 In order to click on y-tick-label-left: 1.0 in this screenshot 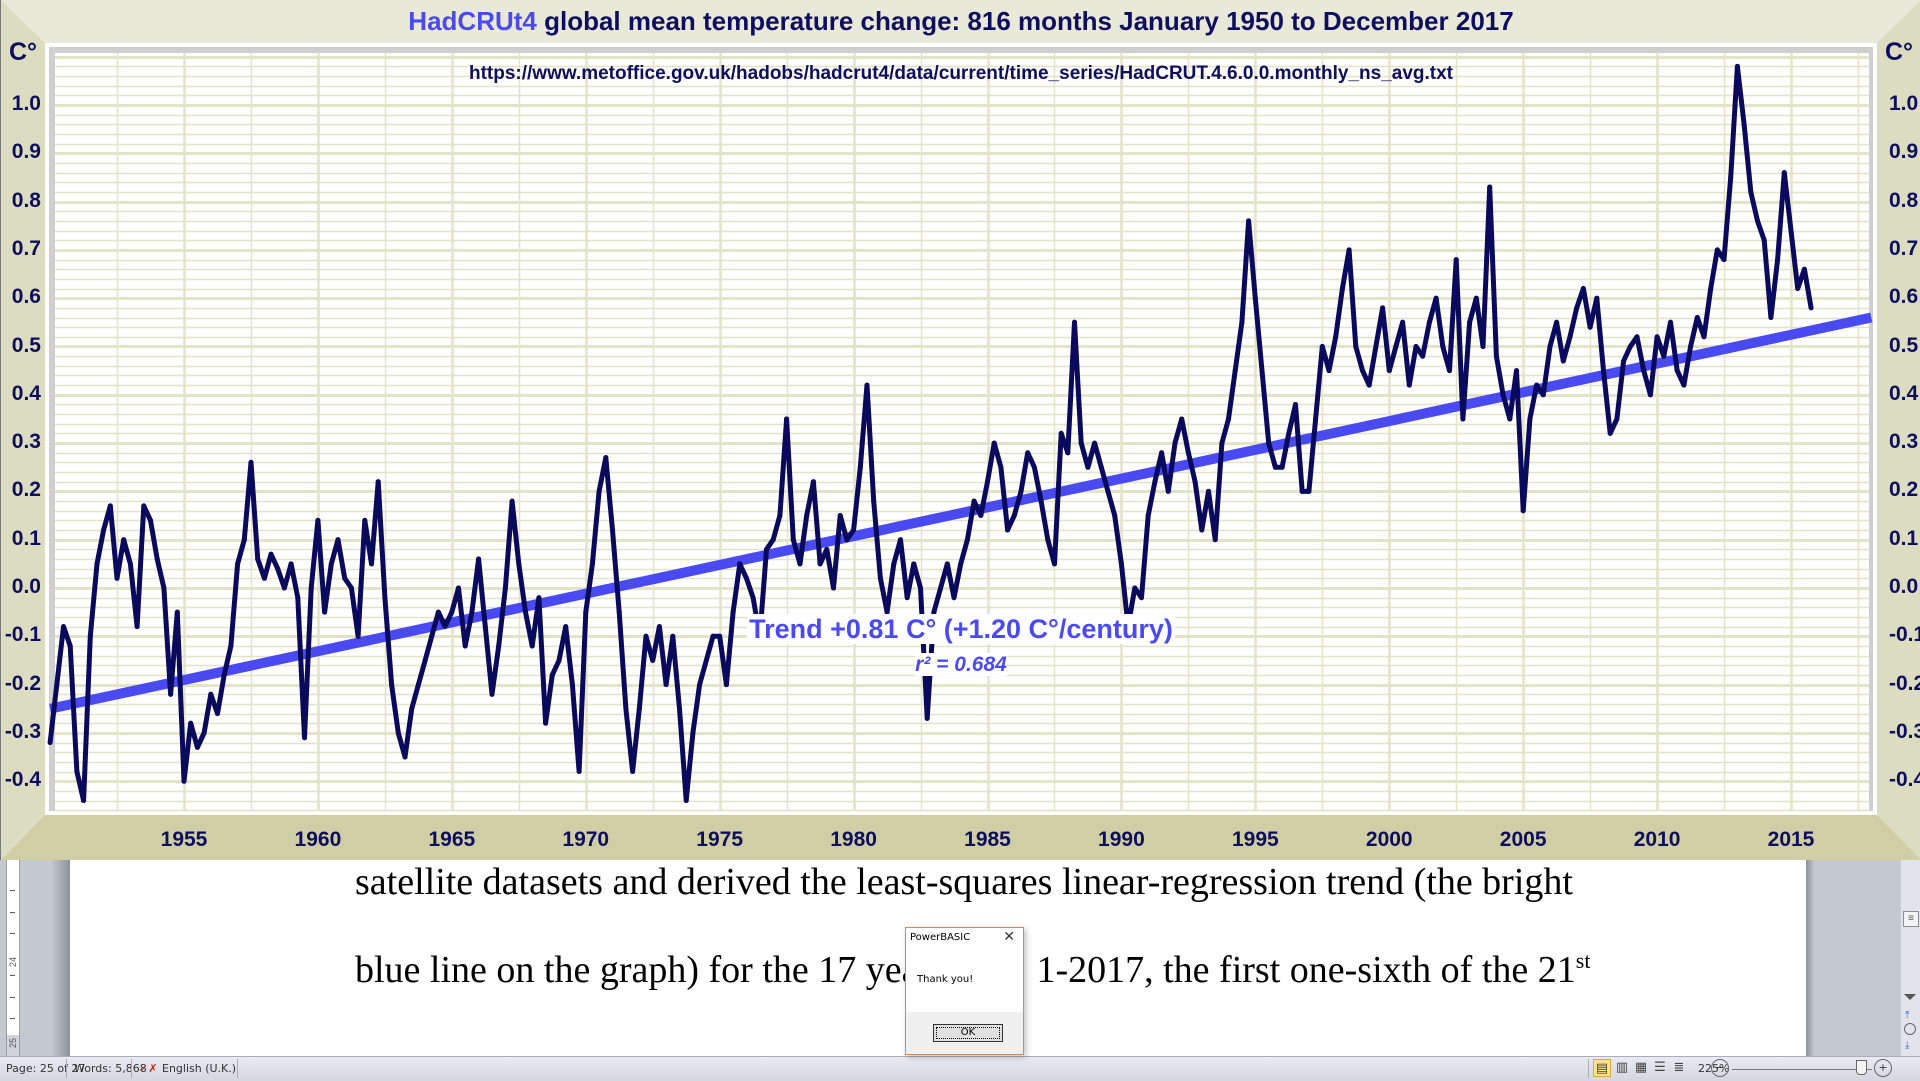, I will do `click(26, 103)`.